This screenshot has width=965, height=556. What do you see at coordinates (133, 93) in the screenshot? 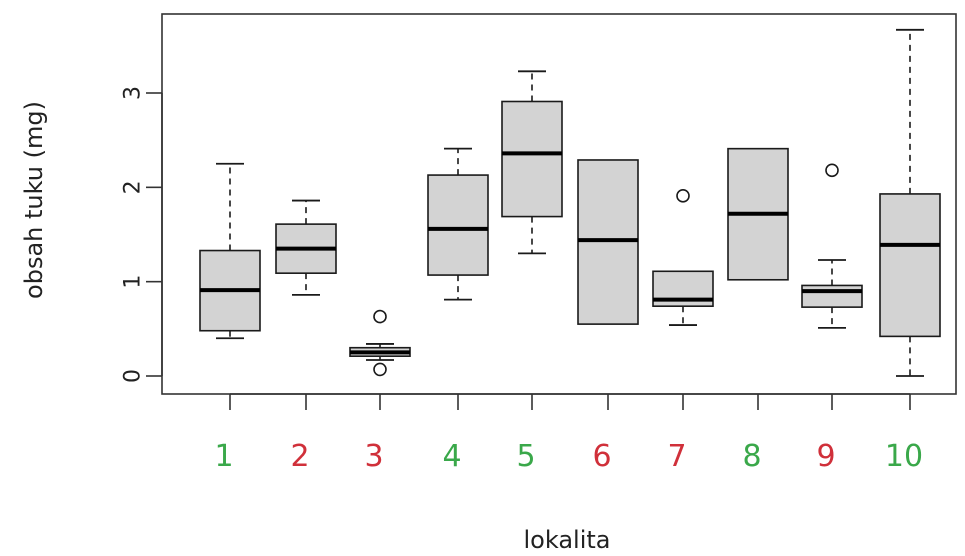
I see `y-tick-label: 3` at bounding box center [133, 93].